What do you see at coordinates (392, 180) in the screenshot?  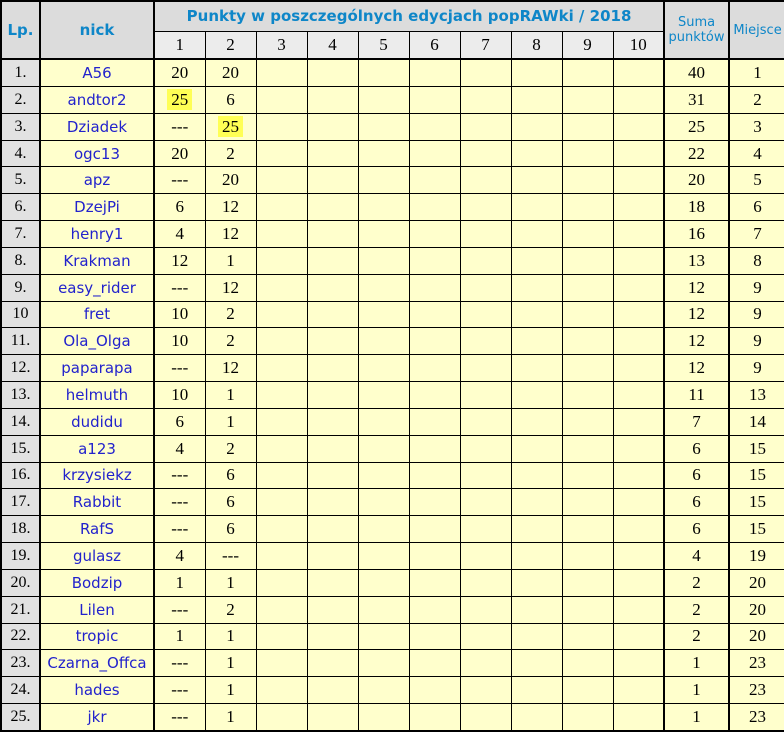 I see `table-row: 5. apz --- 20 20 5` at bounding box center [392, 180].